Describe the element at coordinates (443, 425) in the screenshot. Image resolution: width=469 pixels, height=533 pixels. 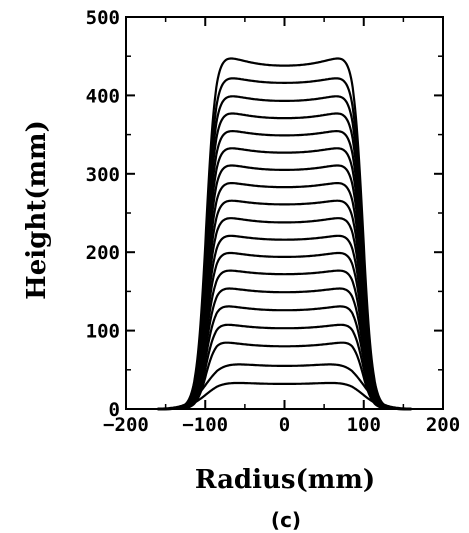
I see `x-tick-label: 200` at that location.